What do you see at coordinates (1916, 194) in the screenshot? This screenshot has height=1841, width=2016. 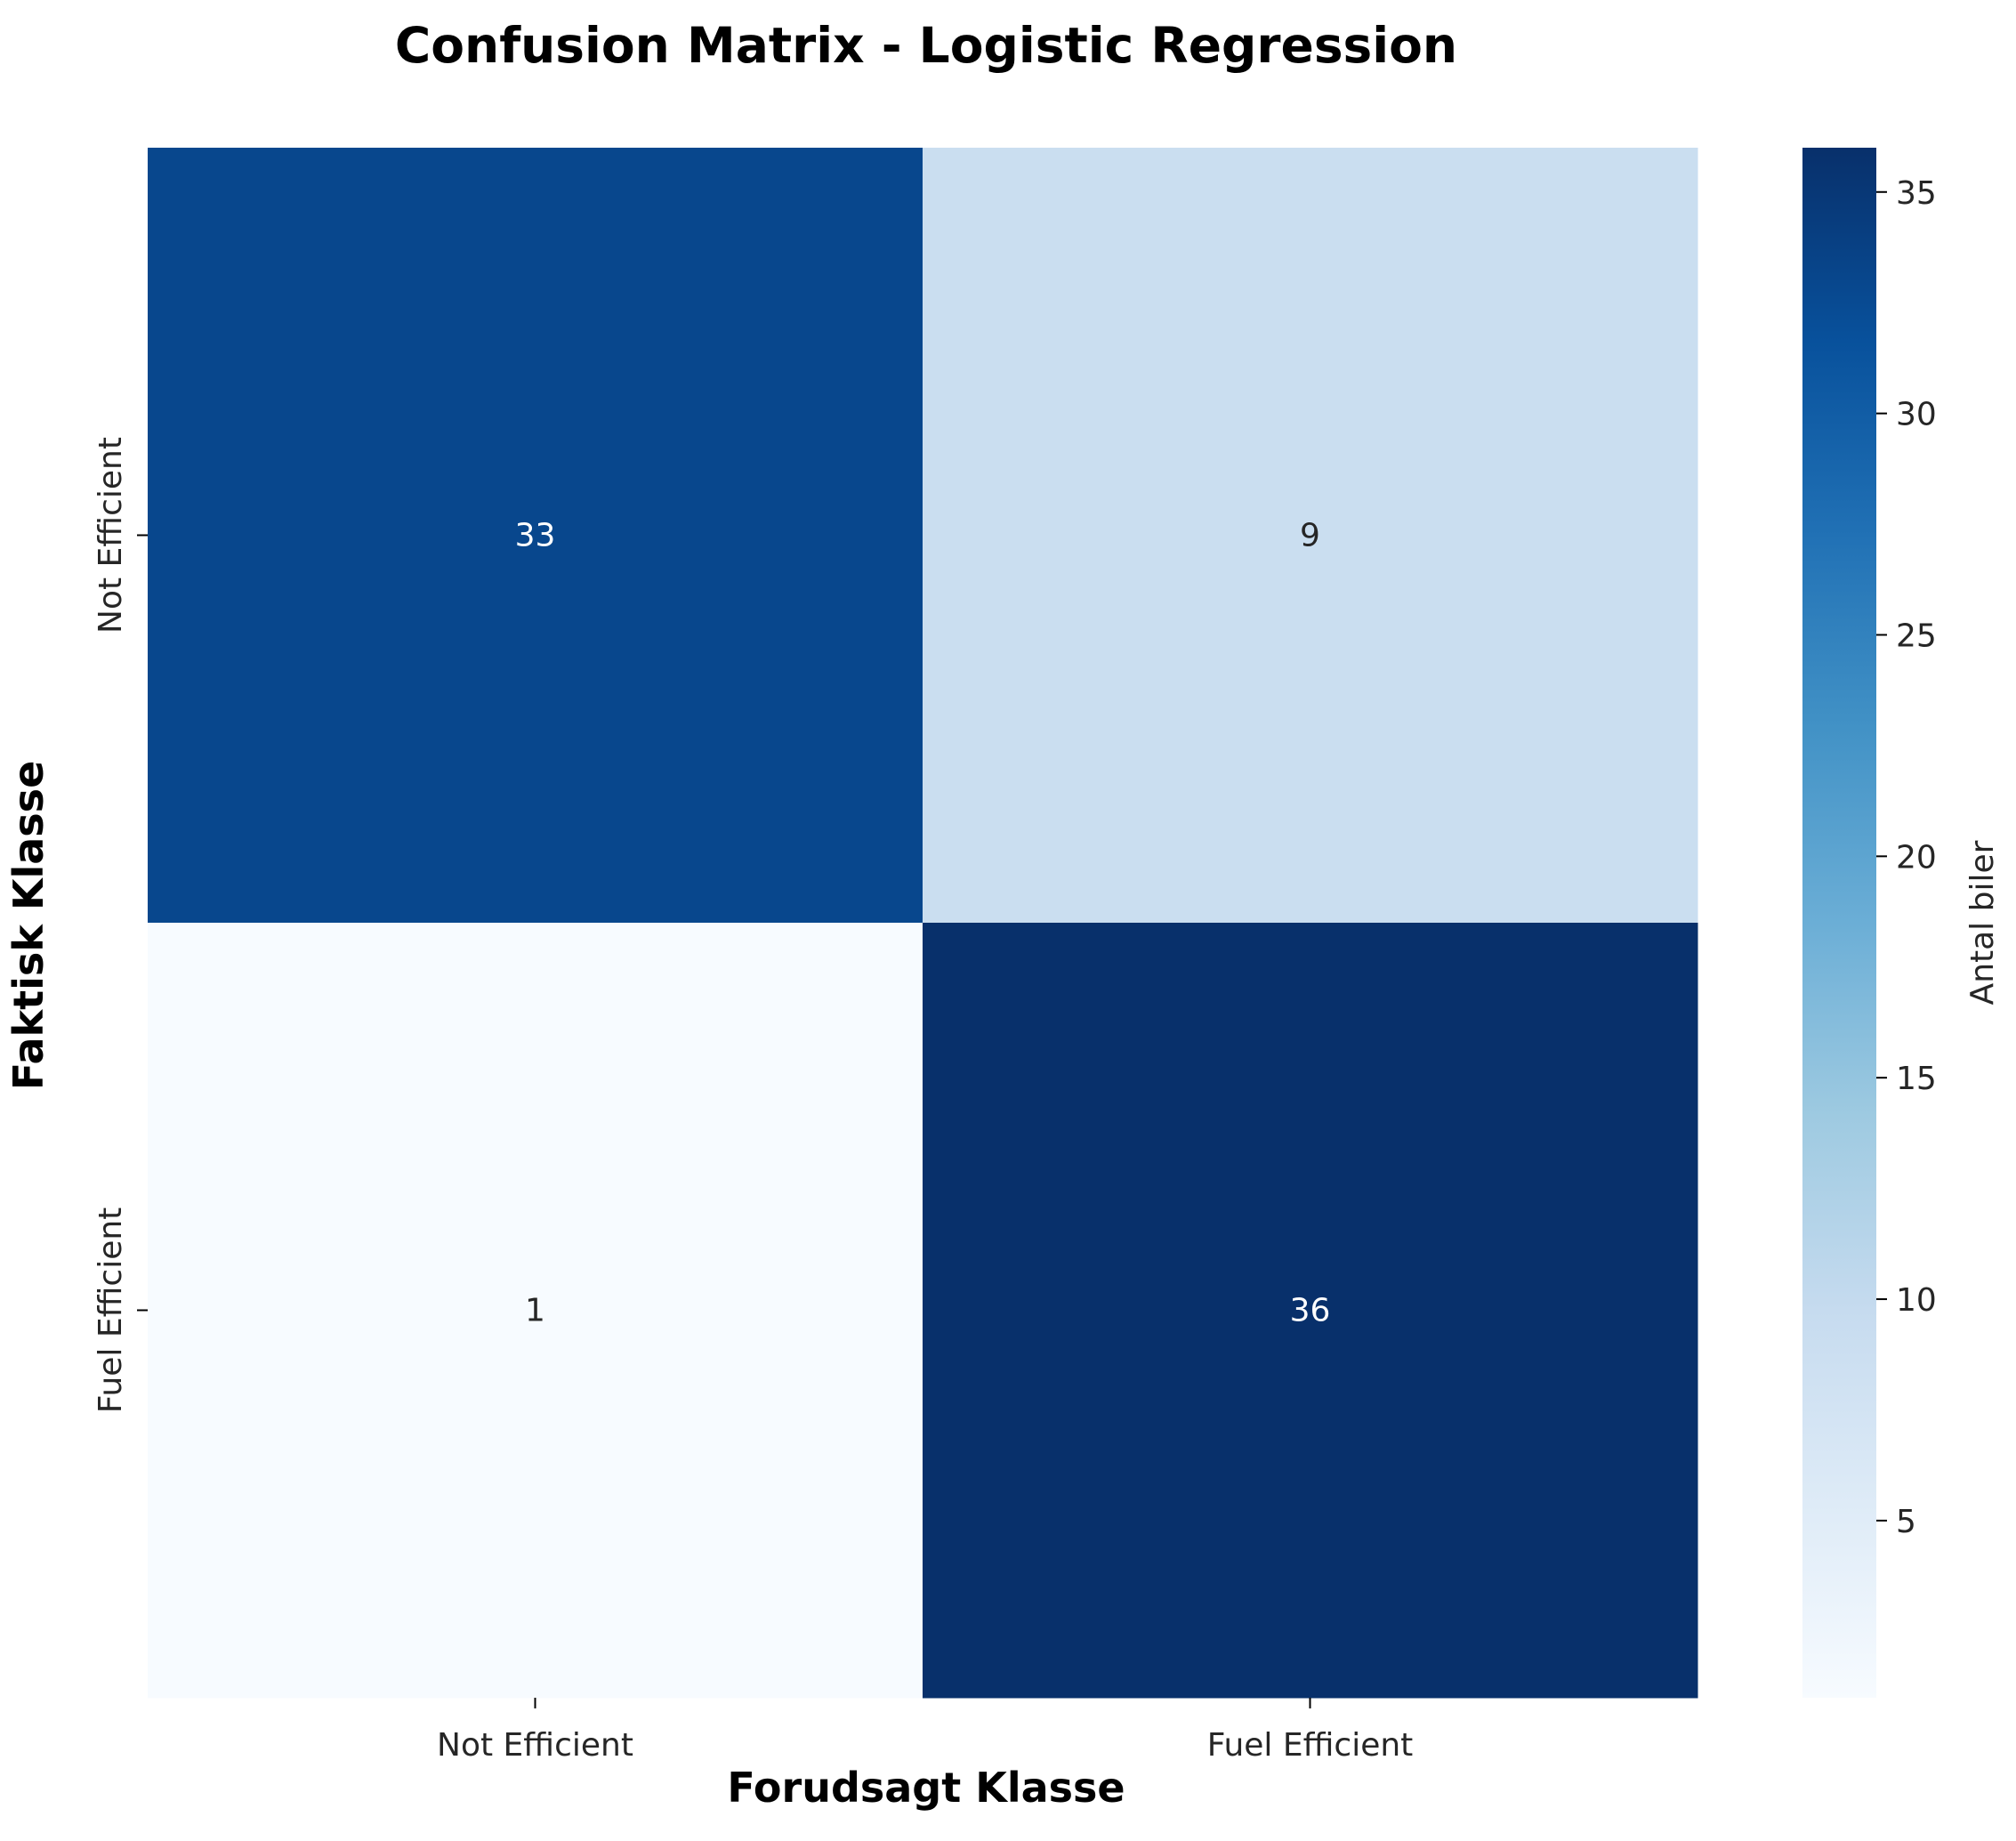 I see `colorbar-tick-label: 35` at bounding box center [1916, 194].